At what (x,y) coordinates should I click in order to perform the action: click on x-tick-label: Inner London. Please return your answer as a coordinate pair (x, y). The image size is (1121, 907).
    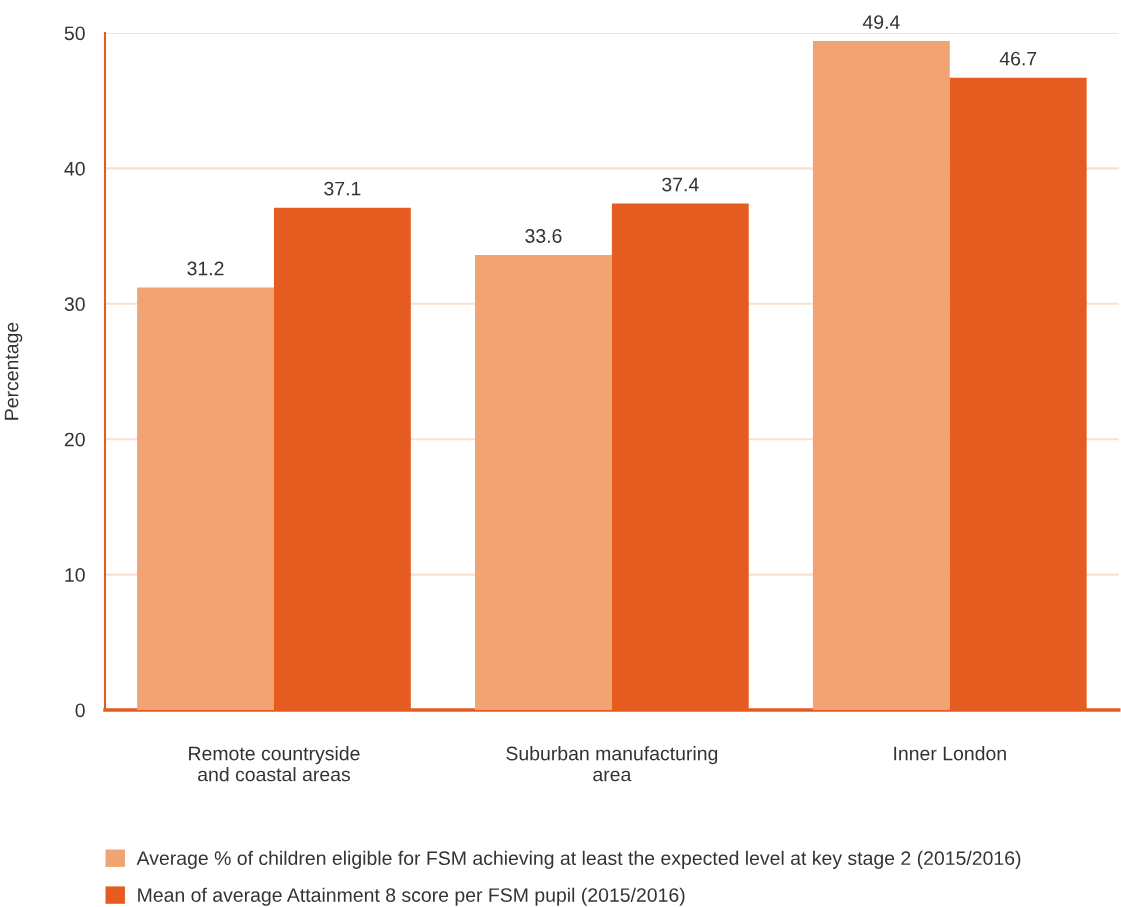
    Looking at the image, I should click on (950, 753).